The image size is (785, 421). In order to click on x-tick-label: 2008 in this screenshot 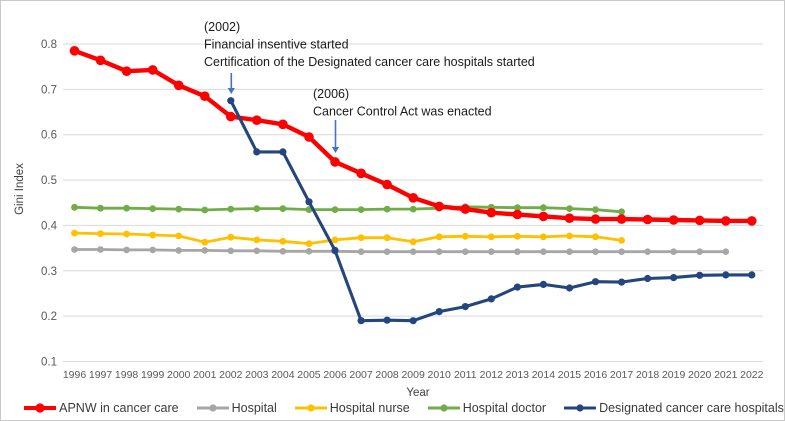, I will do `click(387, 375)`.